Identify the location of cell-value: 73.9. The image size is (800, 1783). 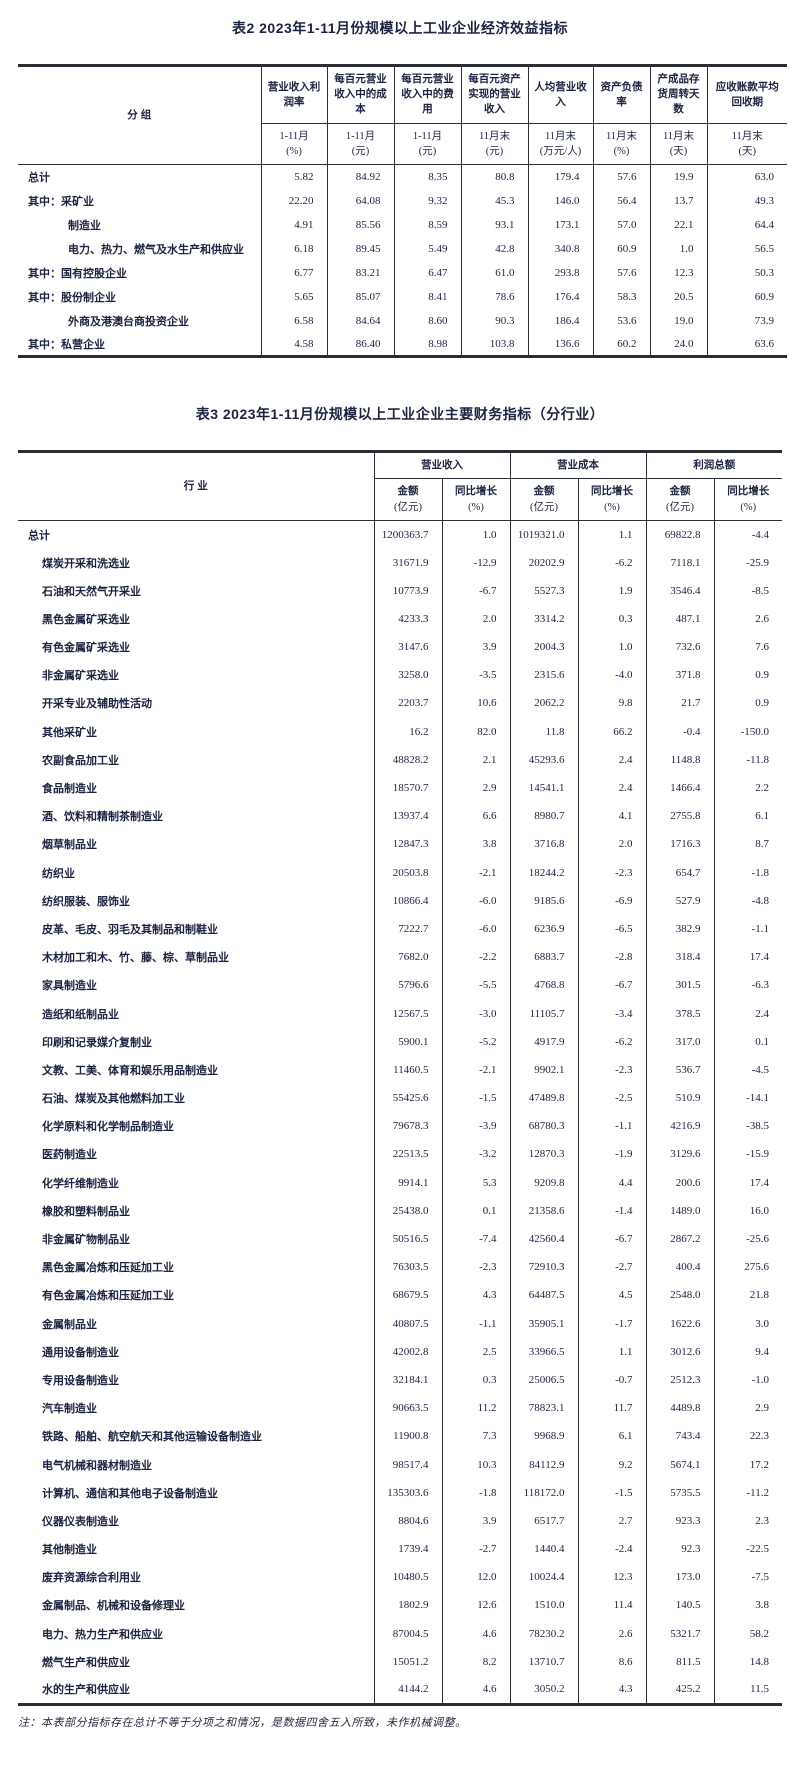
(764, 320).